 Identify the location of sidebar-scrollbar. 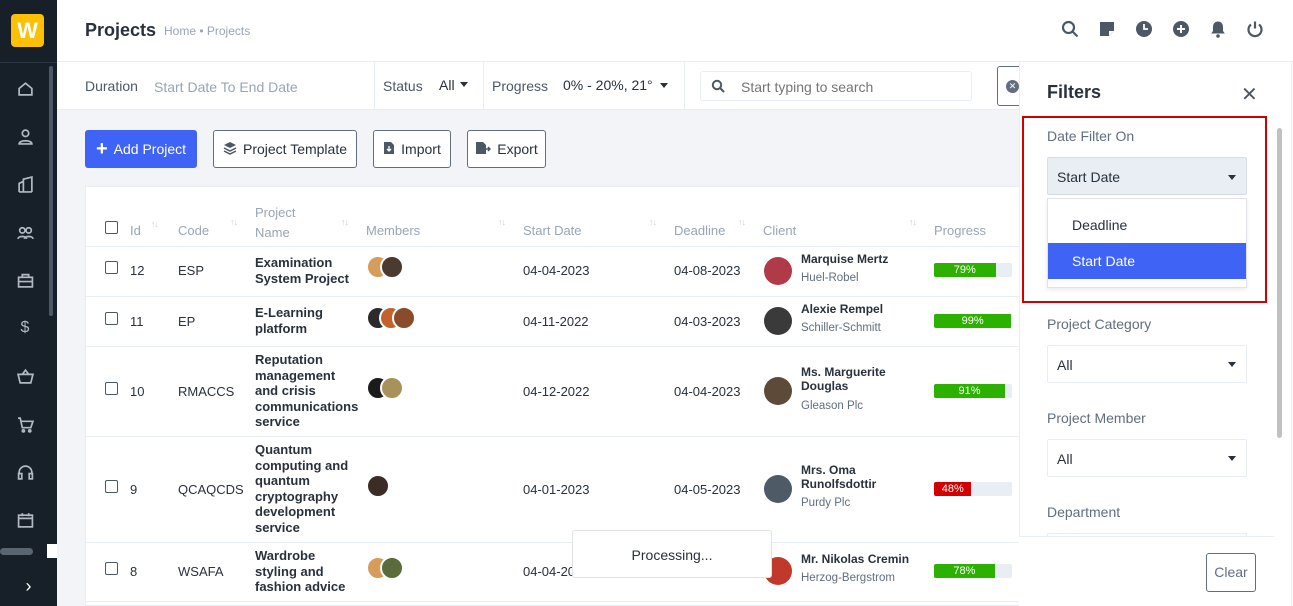
(51, 191).